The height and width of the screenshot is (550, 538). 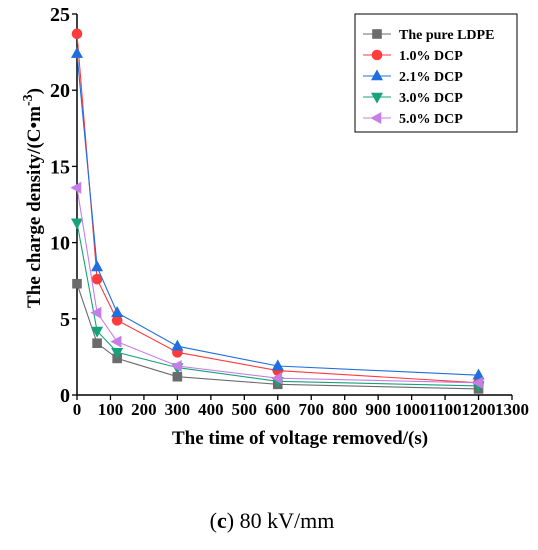 What do you see at coordinates (178, 409) in the screenshot?
I see `x-tick-label: 300` at bounding box center [178, 409].